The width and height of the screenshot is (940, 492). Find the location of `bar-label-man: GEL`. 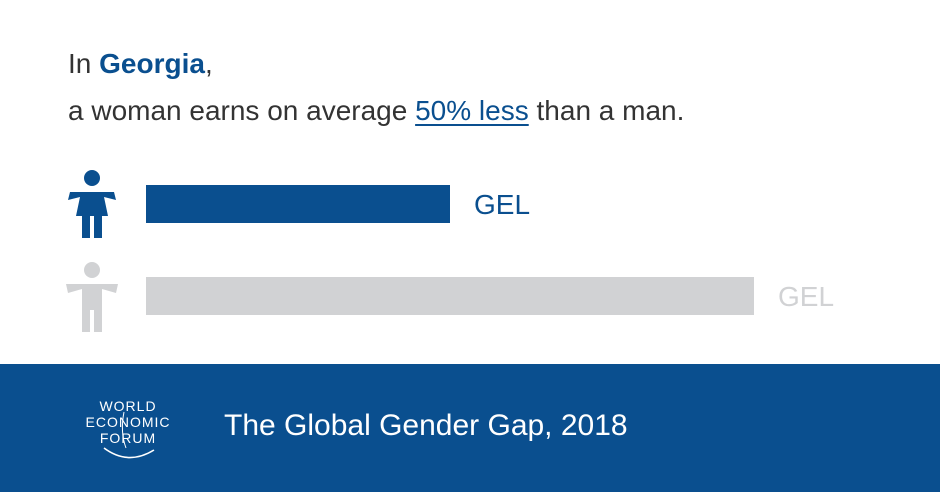

bar-label-man: GEL is located at coordinates (806, 296).